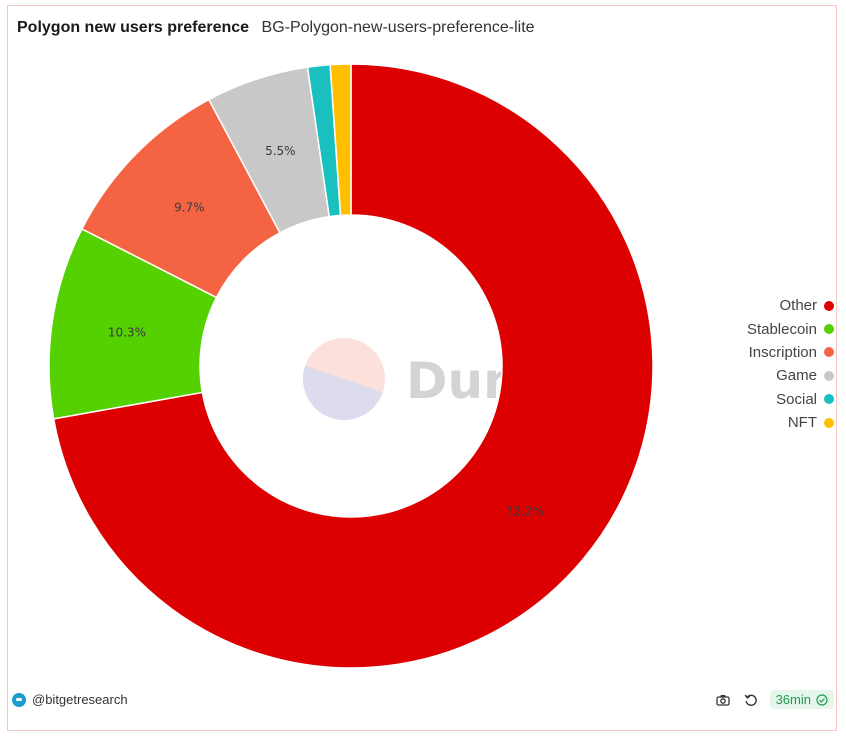 The width and height of the screenshot is (846, 738). Describe the element at coordinates (398, 27) in the screenshot. I see `query-name: BG-Polygon-new-users-preference-lite` at that location.